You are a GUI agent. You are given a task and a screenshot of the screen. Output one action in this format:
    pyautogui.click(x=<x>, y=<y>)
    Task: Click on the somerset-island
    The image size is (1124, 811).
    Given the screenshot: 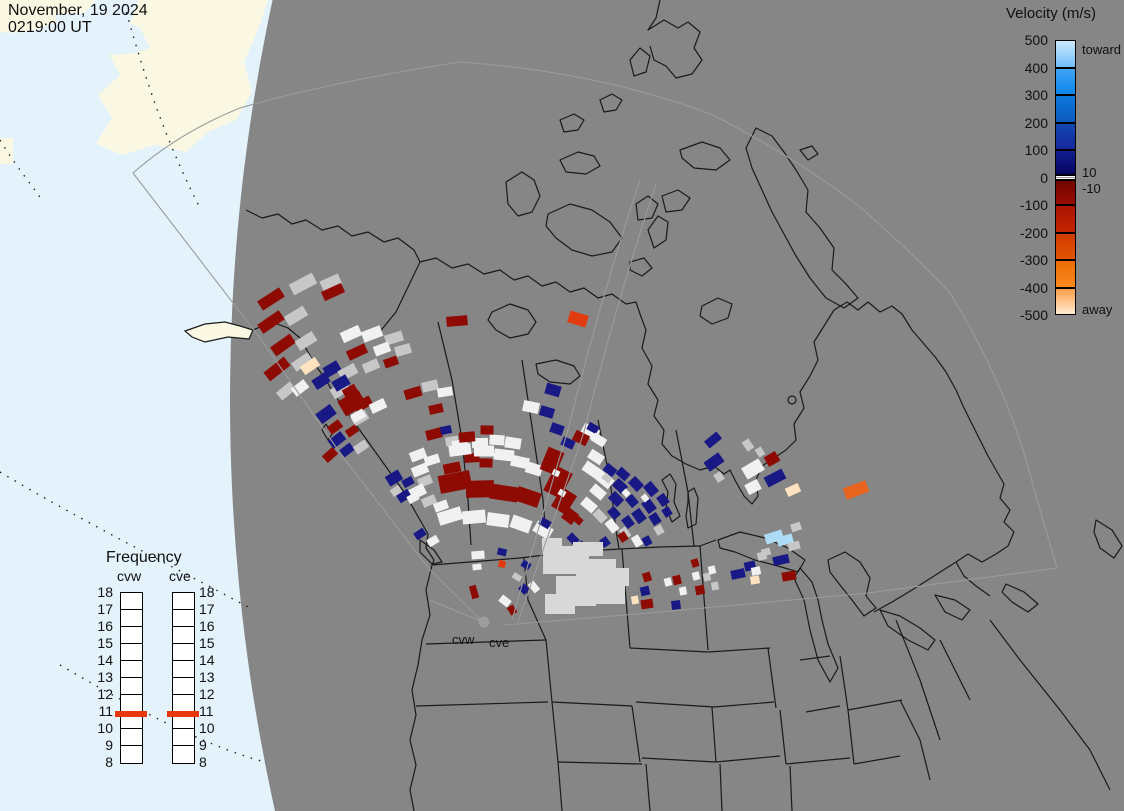 What is the action you would take?
    pyautogui.click(x=676, y=201)
    